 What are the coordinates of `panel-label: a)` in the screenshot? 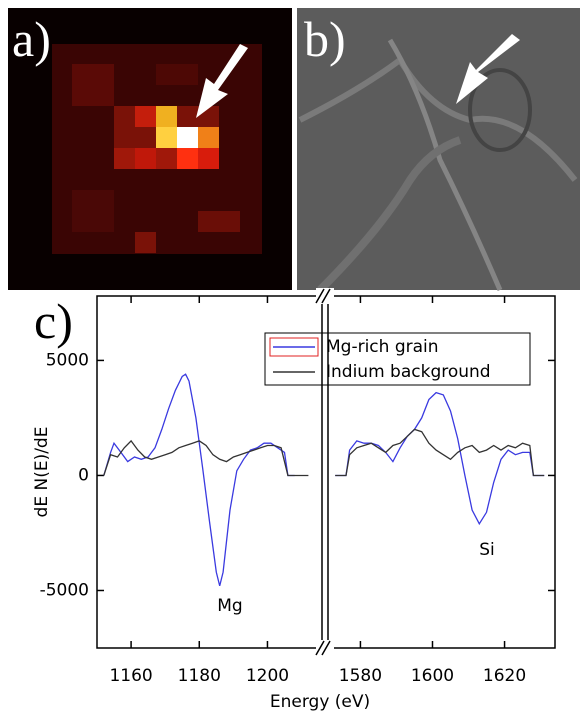 It's located at (31, 39).